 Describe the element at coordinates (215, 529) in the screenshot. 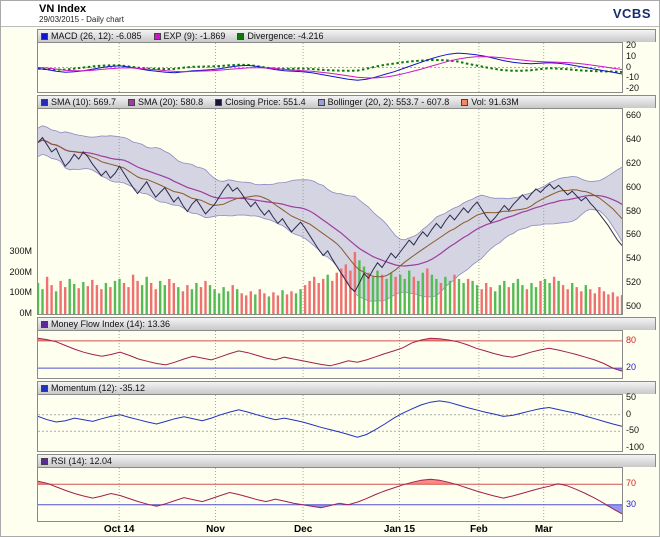

I see `x-axis-label: Nov` at that location.